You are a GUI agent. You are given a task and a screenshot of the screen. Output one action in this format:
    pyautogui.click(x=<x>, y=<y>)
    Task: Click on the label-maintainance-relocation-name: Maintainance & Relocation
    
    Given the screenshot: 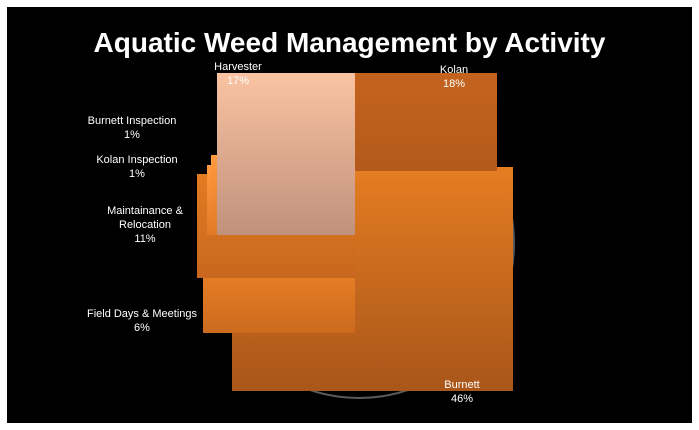 What is the action you would take?
    pyautogui.click(x=145, y=218)
    